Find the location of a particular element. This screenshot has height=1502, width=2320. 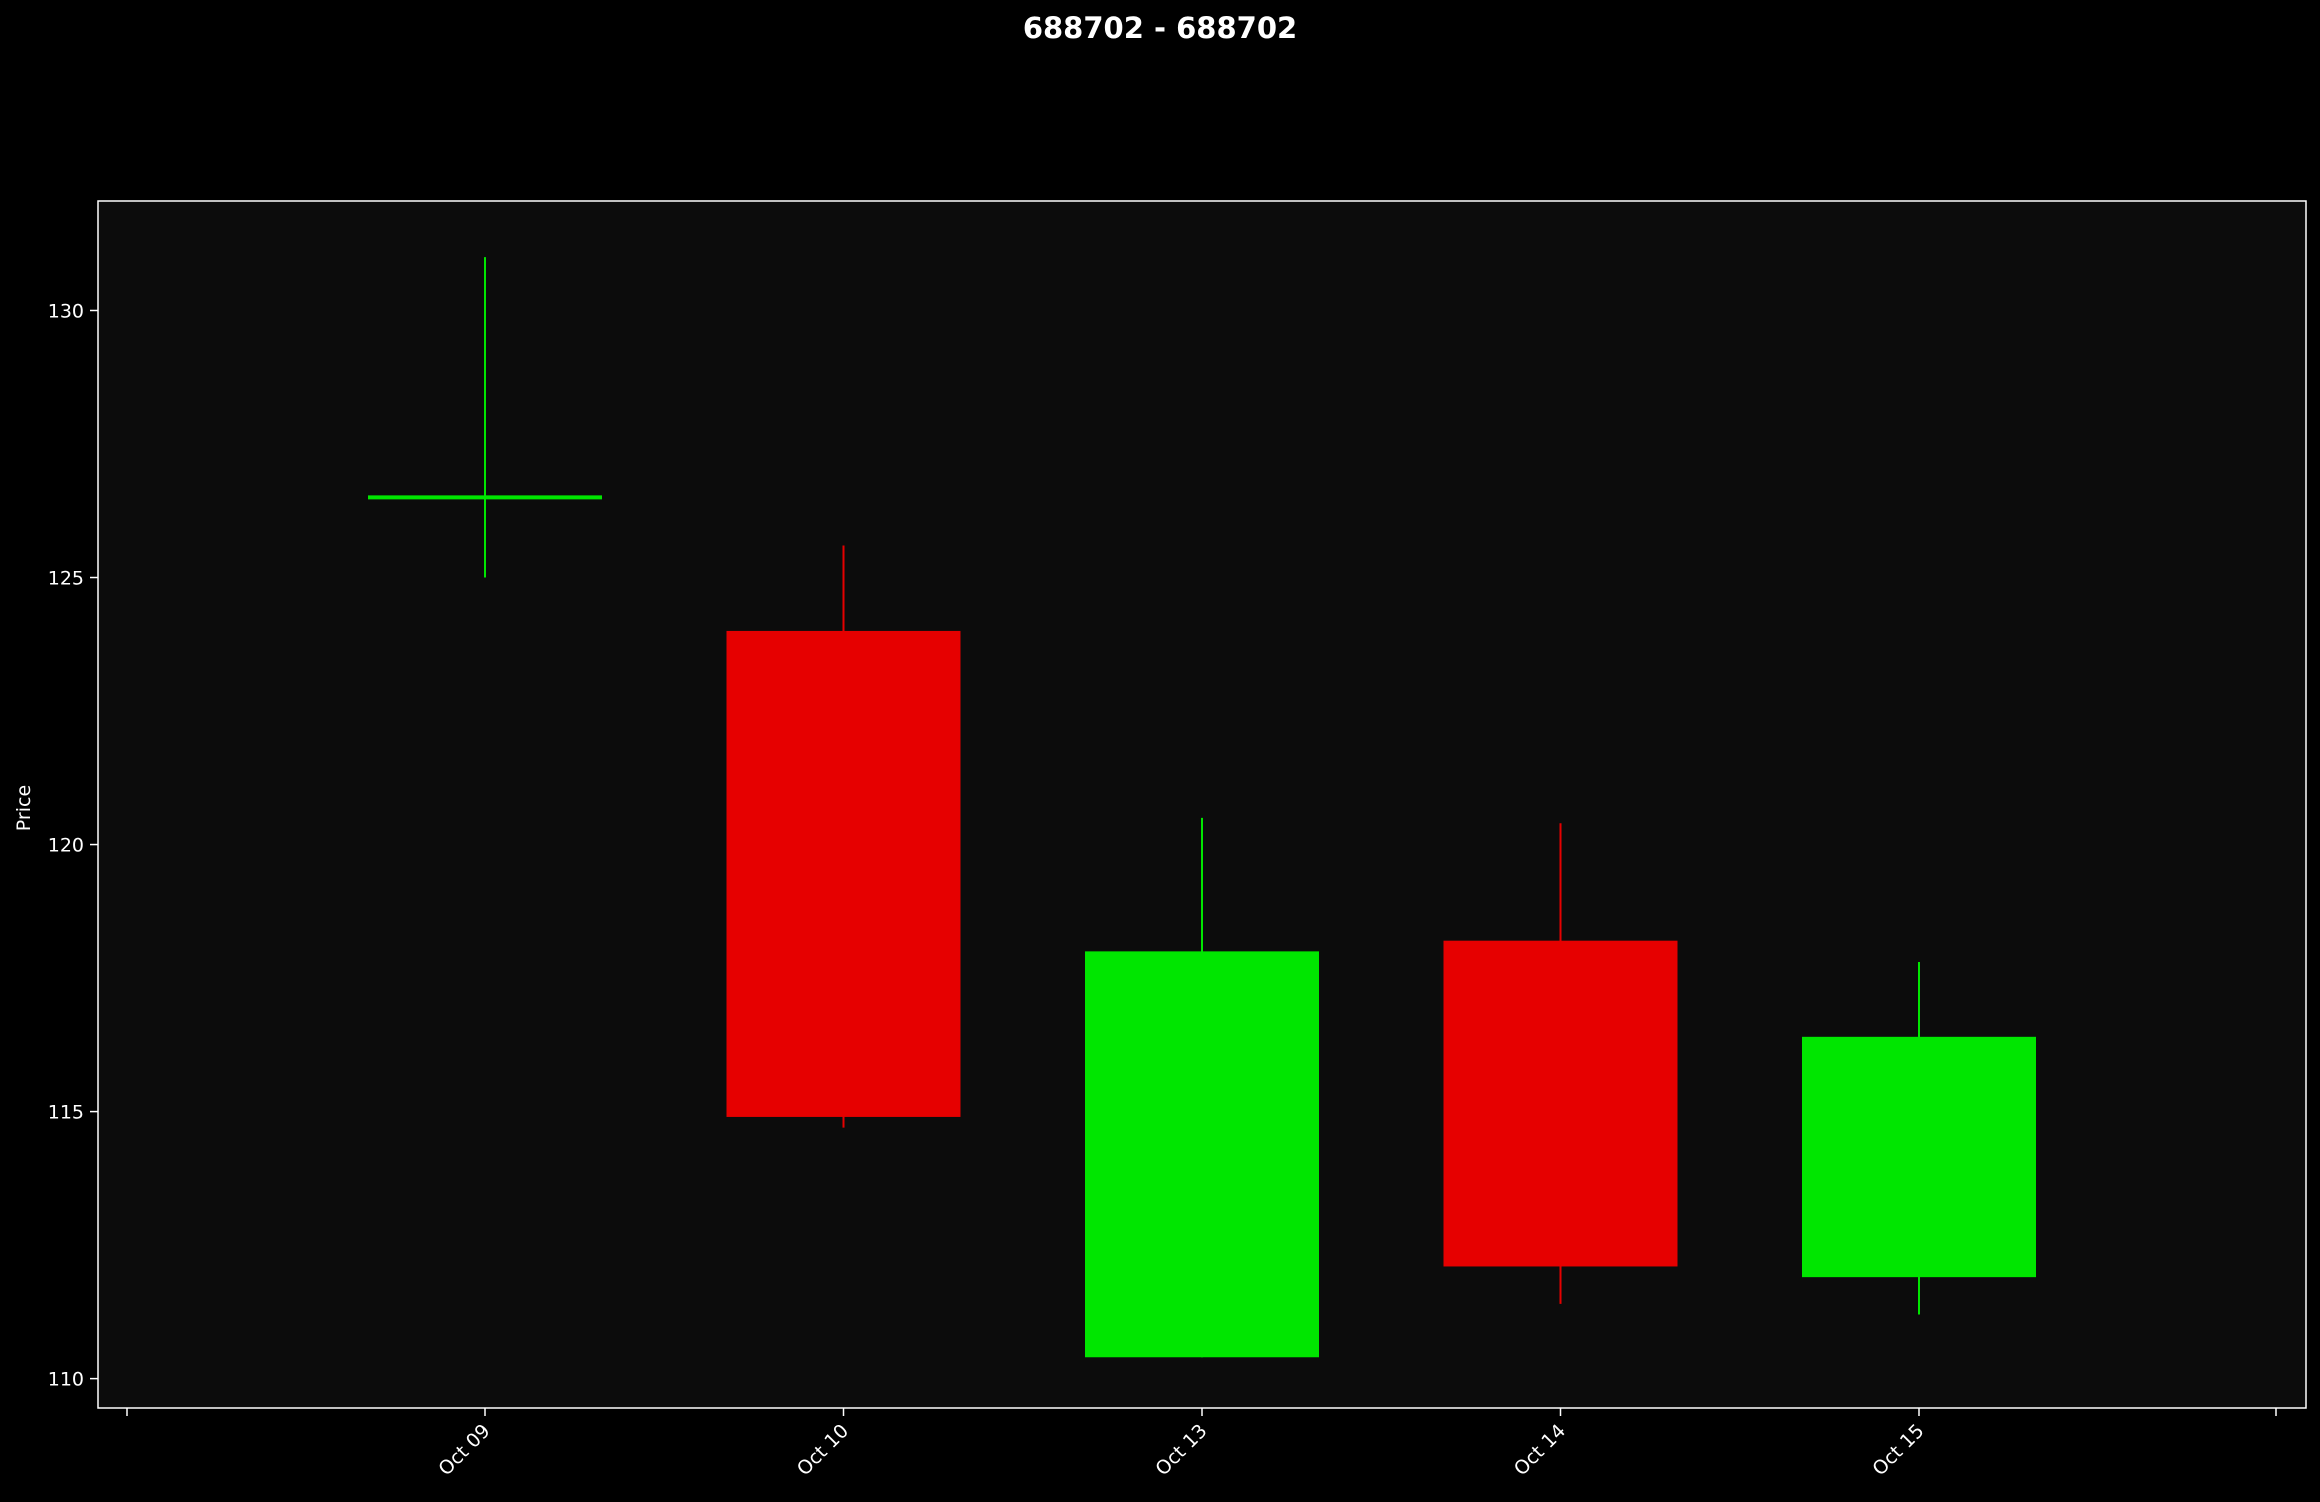

x-axis: Oct 09 Oct 10 Oct 13 Oct 14 Oct 15 is located at coordinates (1201, 1444).